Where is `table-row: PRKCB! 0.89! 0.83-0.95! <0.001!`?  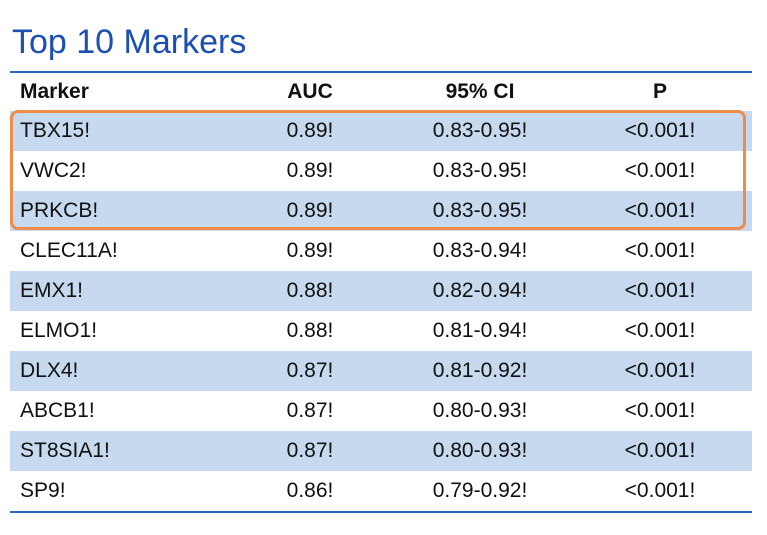
table-row: PRKCB! 0.89! 0.83-0.95! <0.001! is located at coordinates (381, 211).